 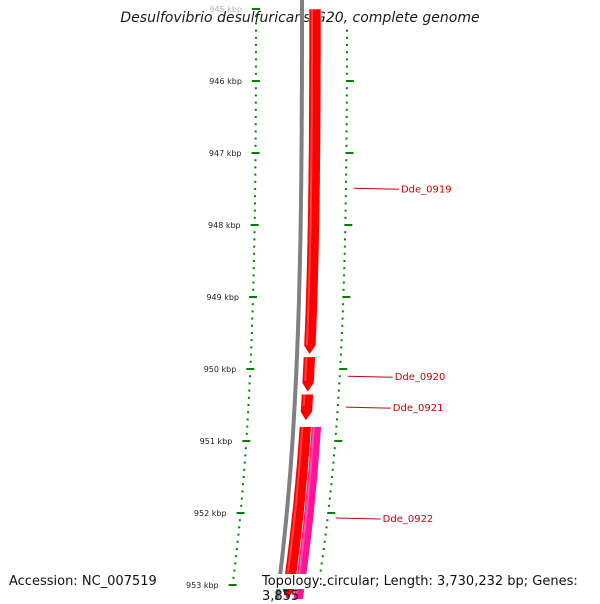 I want to click on kbp-label: 948 kbp, so click(x=224, y=225).